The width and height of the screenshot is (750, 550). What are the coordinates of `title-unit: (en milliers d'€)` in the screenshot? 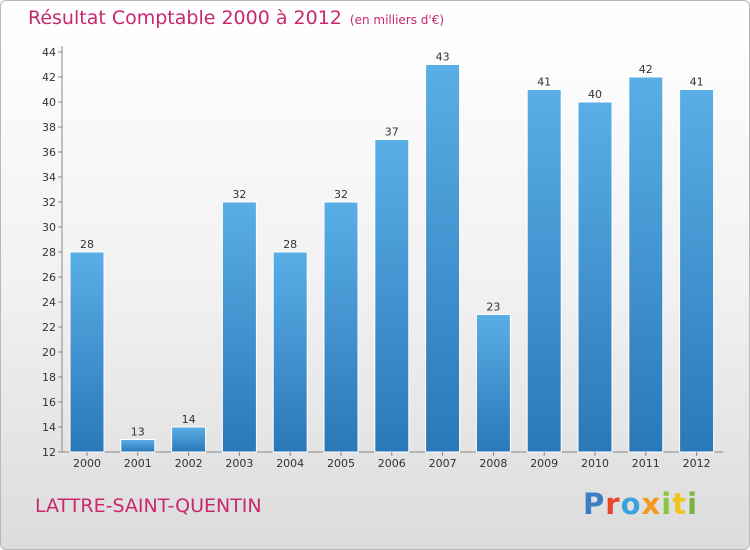 It's located at (397, 20).